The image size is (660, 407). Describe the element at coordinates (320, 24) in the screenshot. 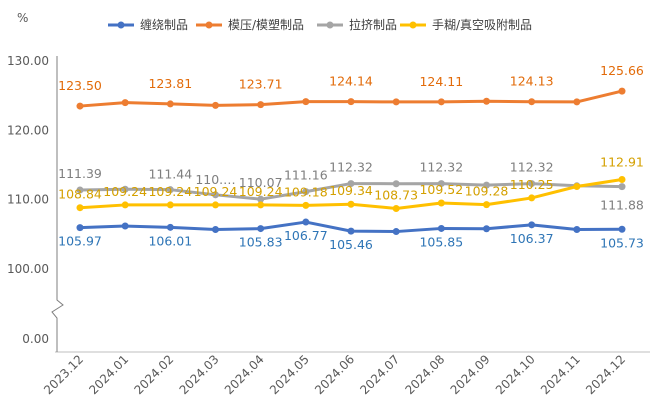

I see `legend: 缠绕制品 模压/模塑制品 拉挤制品 手糊/真空吸附制品` at that location.